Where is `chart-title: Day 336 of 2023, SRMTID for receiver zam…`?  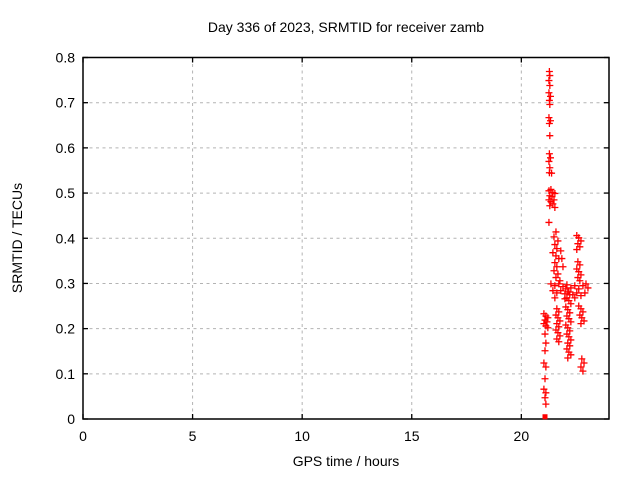
chart-title: Day 336 of 2023, SRMTID for receiver zam… is located at coordinates (346, 27).